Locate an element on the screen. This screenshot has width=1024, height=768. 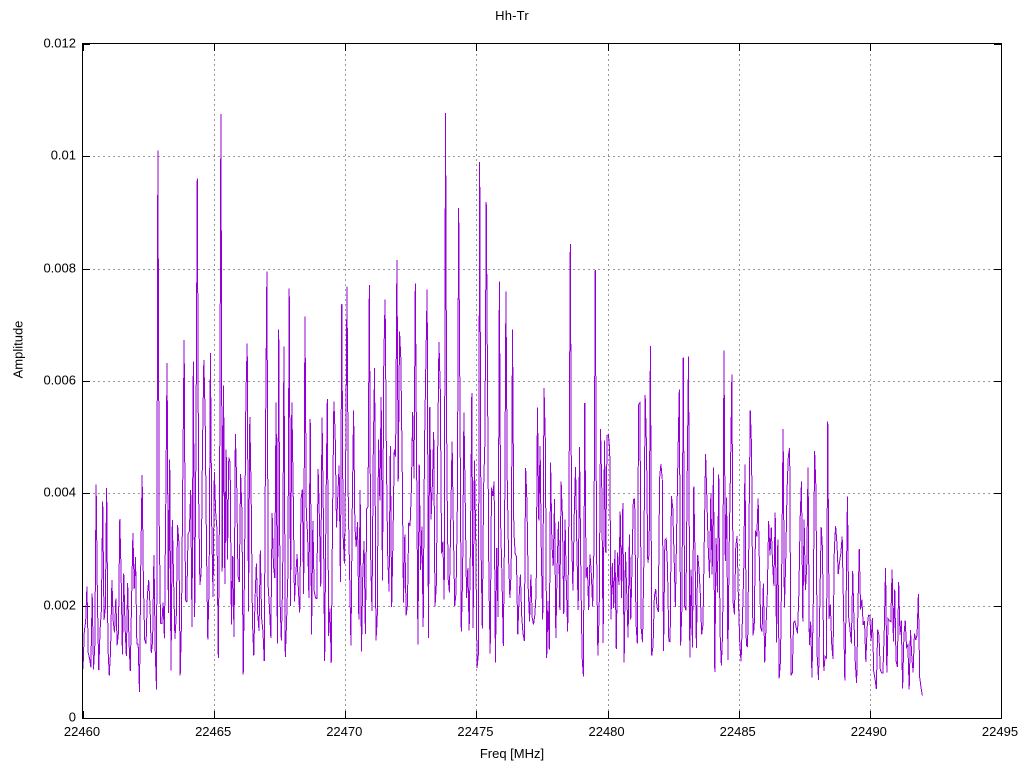
y-tick-label: 0.006 is located at coordinates (59, 380).